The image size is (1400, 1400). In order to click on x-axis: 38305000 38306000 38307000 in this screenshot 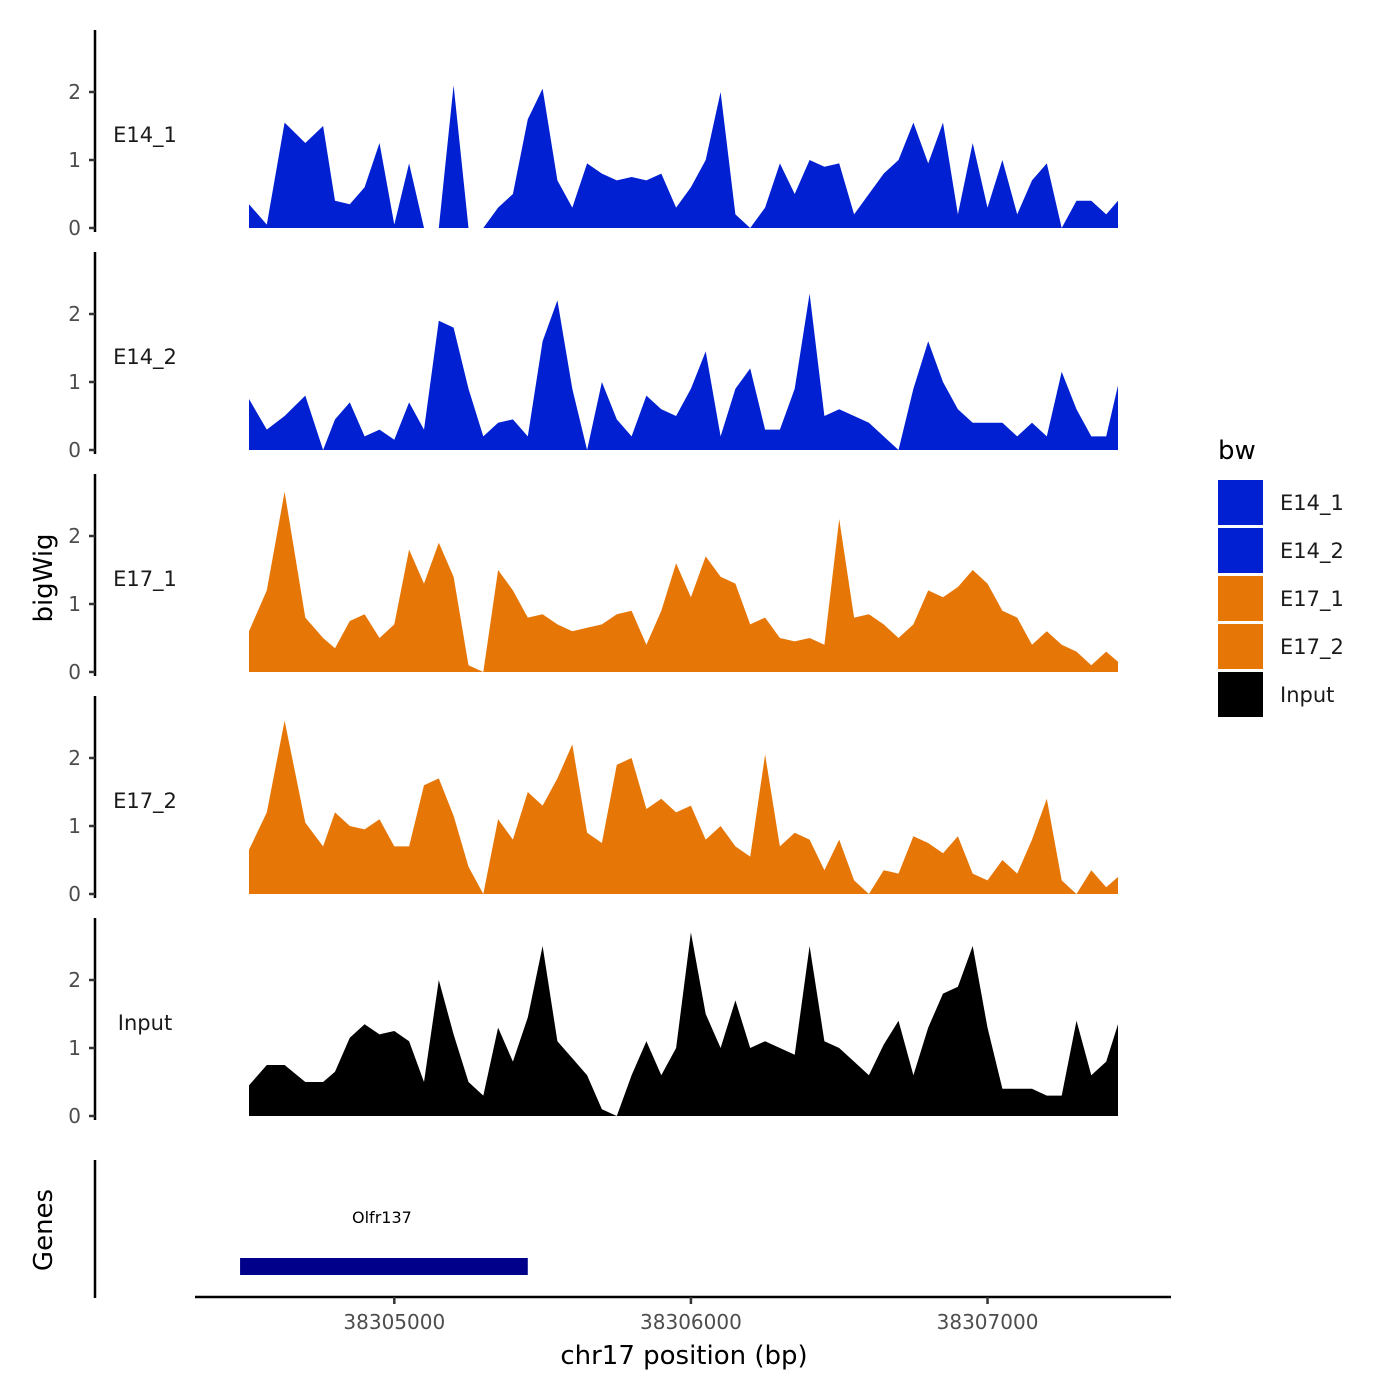, I will do `click(683, 1314)`.